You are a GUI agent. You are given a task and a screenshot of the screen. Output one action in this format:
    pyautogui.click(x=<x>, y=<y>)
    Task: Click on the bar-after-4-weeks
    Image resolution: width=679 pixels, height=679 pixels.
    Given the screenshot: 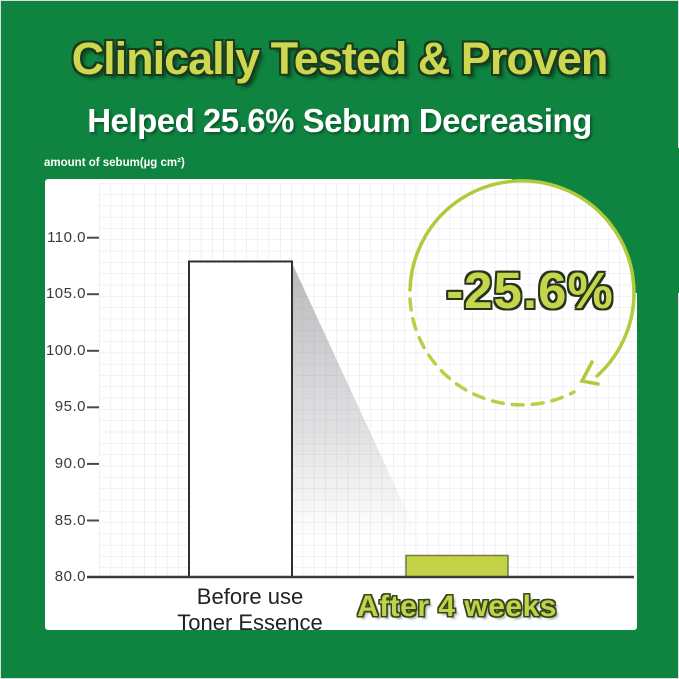 What is the action you would take?
    pyautogui.click(x=457, y=566)
    